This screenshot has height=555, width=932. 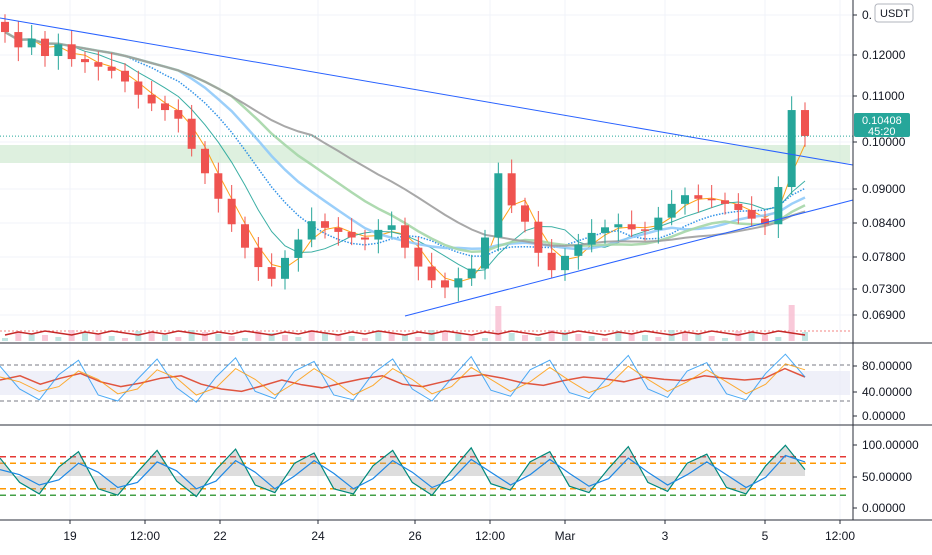 What do you see at coordinates (887, 392) in the screenshot?
I see `rsi-tick-label: 40.00000` at bounding box center [887, 392].